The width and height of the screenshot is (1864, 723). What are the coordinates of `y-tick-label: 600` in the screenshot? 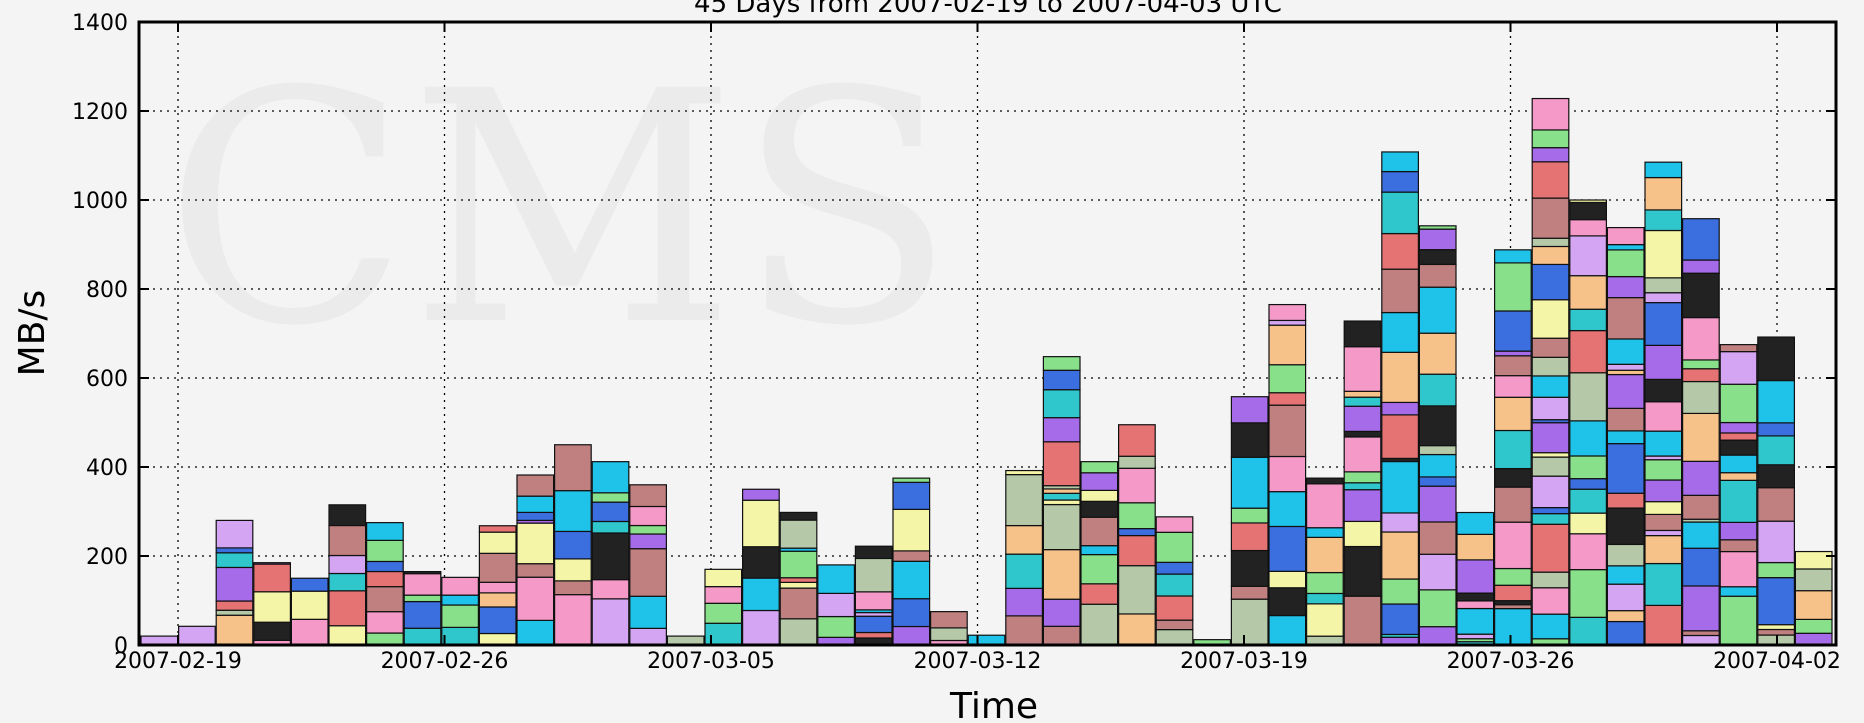 It's located at (107, 379).